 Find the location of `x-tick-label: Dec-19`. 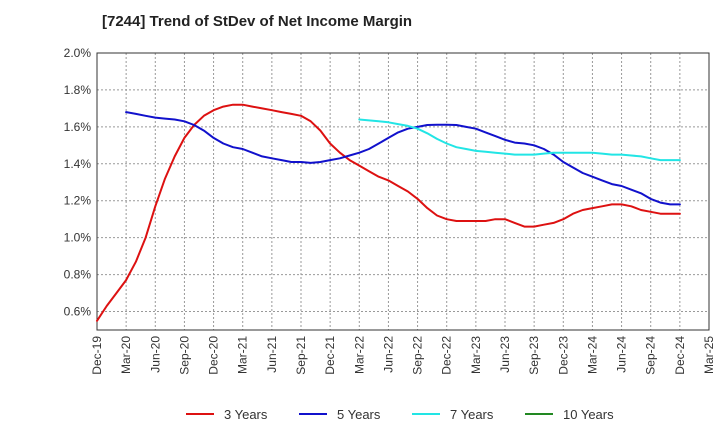

x-tick-label: Dec-19 is located at coordinates (97, 355).